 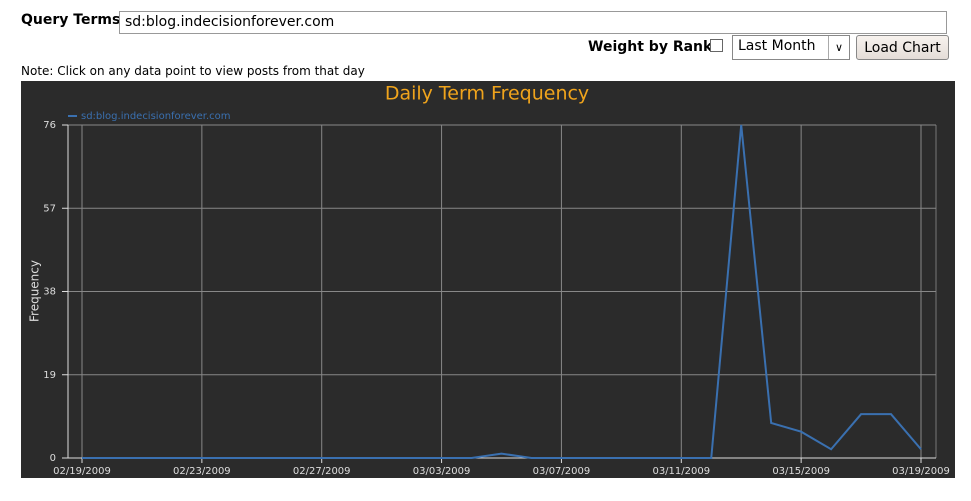 I want to click on weight-label: Weight by Rank:, so click(x=653, y=47).